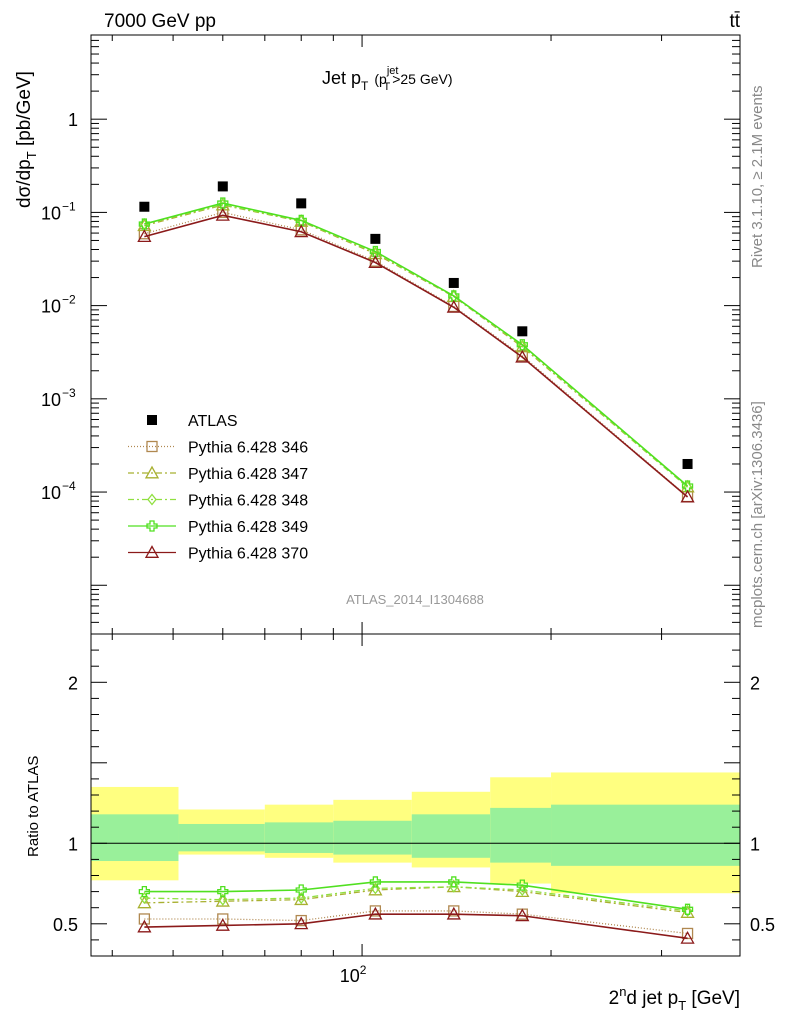  I want to click on ratio-y-label: Ratio to ATLAS, so click(33, 806).